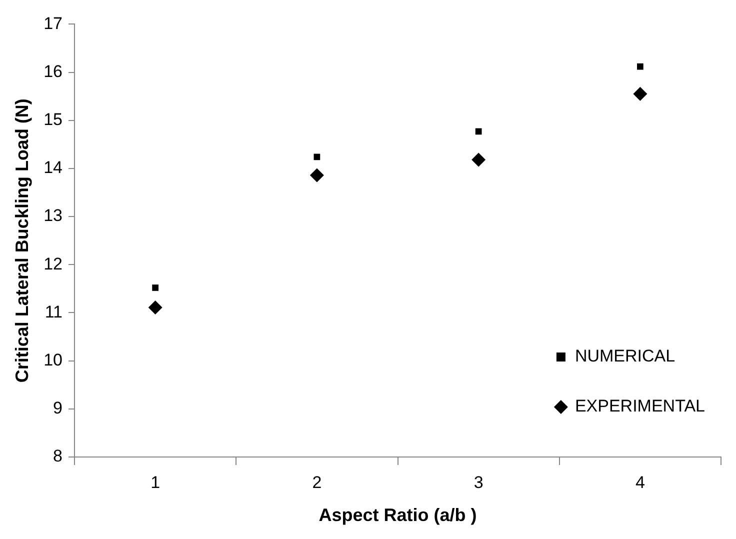 The width and height of the screenshot is (736, 539). What do you see at coordinates (53, 23) in the screenshot?
I see `y-tick-label: 17` at bounding box center [53, 23].